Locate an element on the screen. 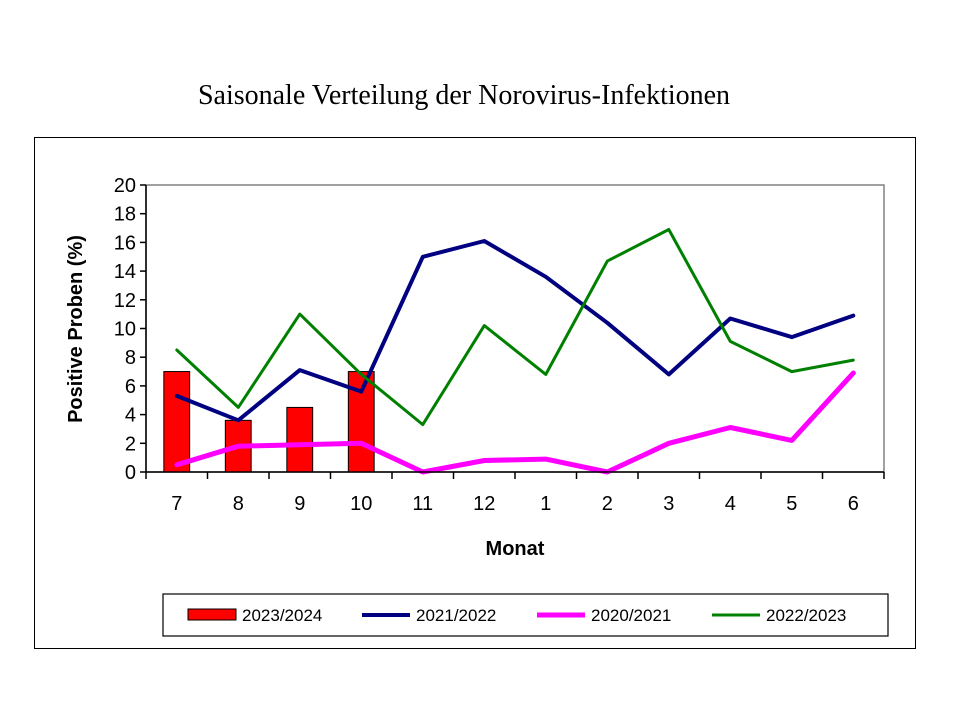  x-tick-label: 9 is located at coordinates (299, 504).